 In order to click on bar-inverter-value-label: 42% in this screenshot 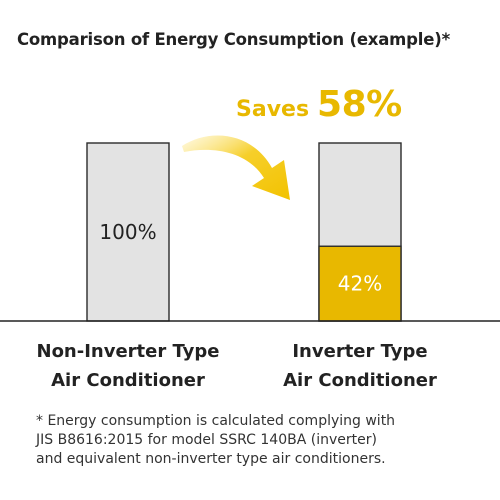, I will do `click(360, 284)`.